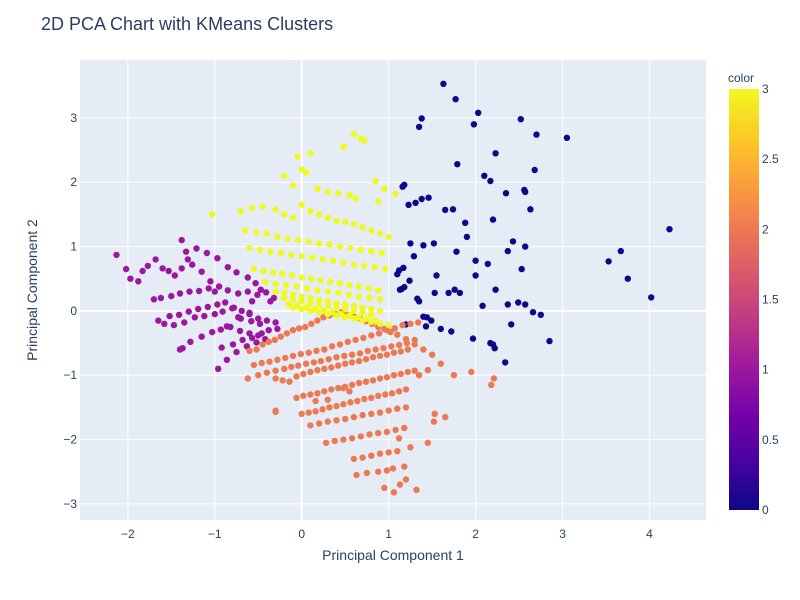 The height and width of the screenshot is (600, 800). What do you see at coordinates (765, 229) in the screenshot?
I see `colorbar-tick-label: 2` at bounding box center [765, 229].